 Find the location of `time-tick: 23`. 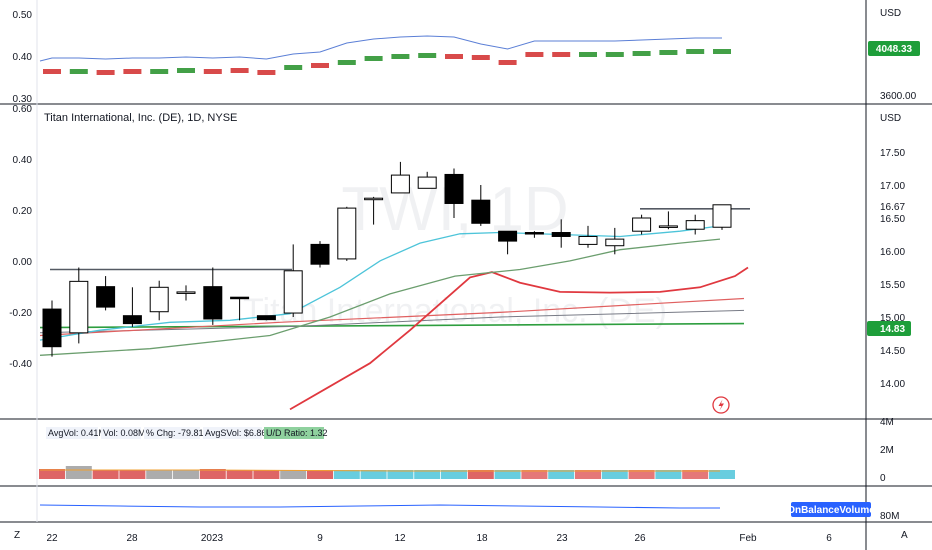

time-tick: 23 is located at coordinates (562, 538).